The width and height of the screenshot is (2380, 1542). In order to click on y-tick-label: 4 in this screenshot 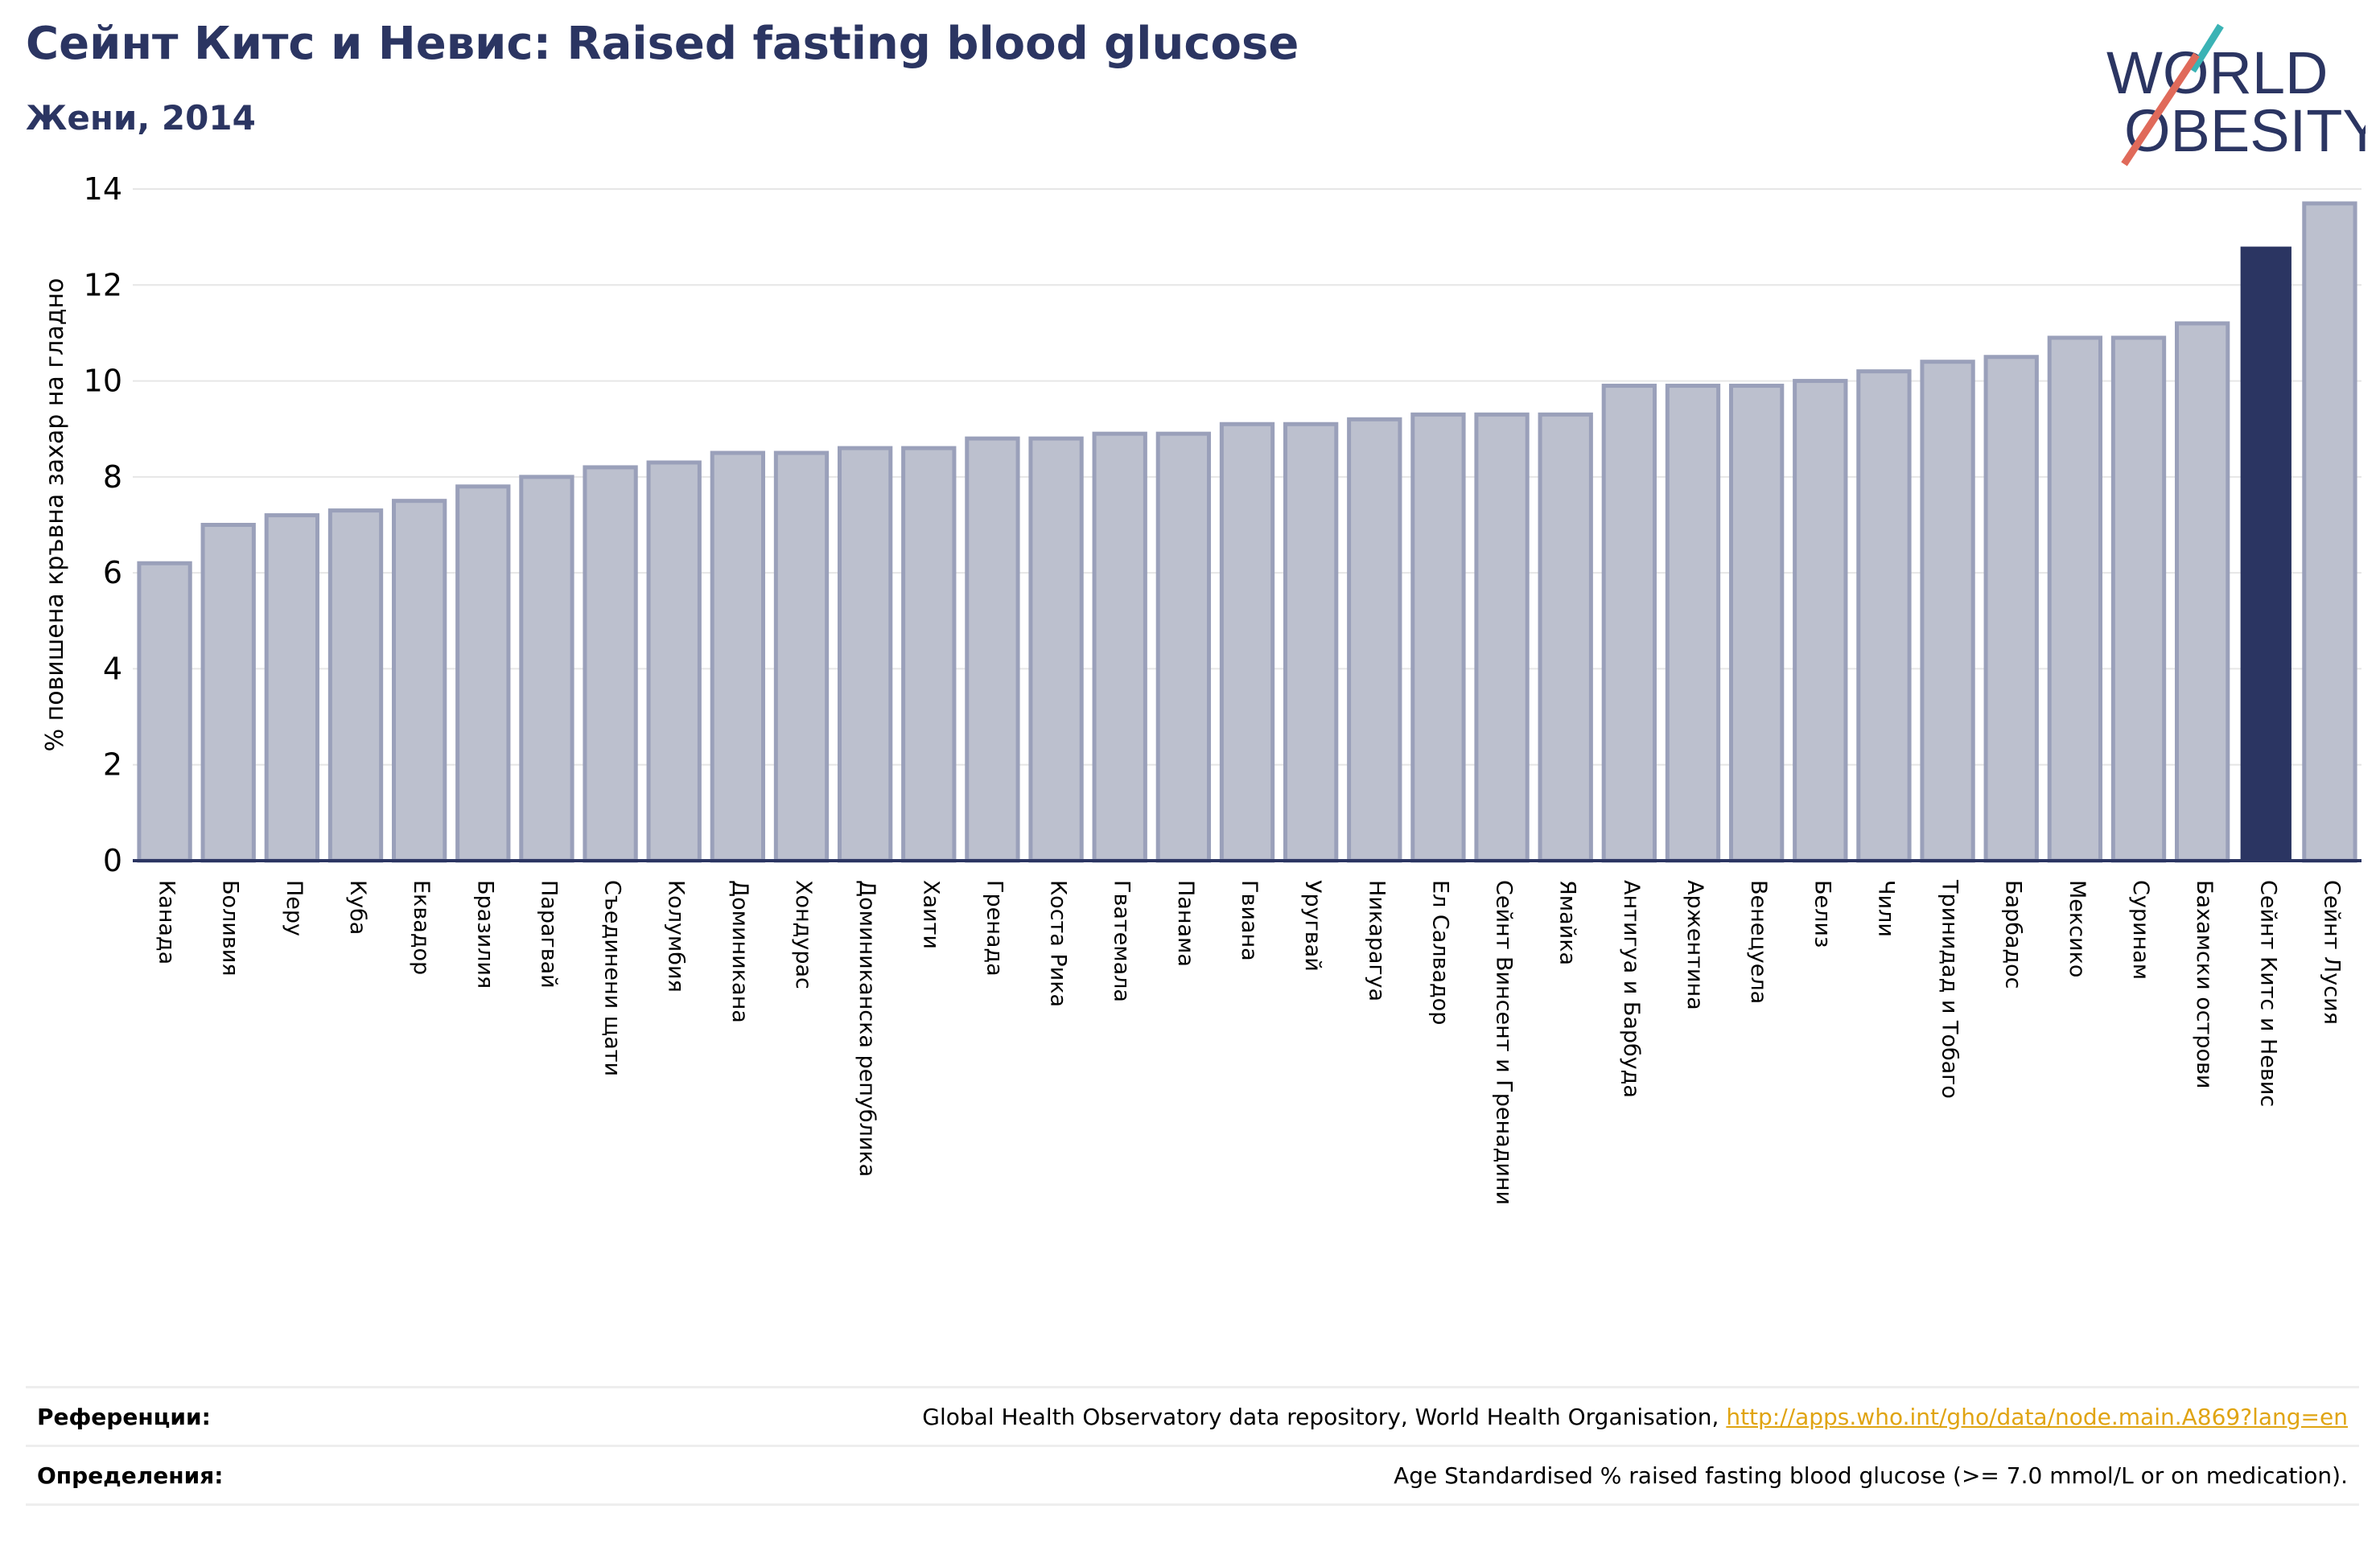, I will do `click(113, 668)`.